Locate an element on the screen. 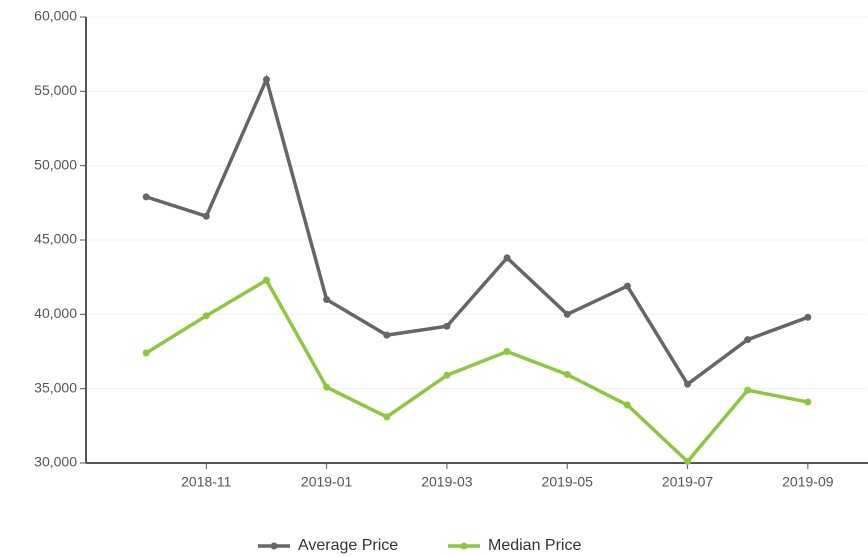 The height and width of the screenshot is (557, 868). legend-label: Average Price is located at coordinates (348, 545).